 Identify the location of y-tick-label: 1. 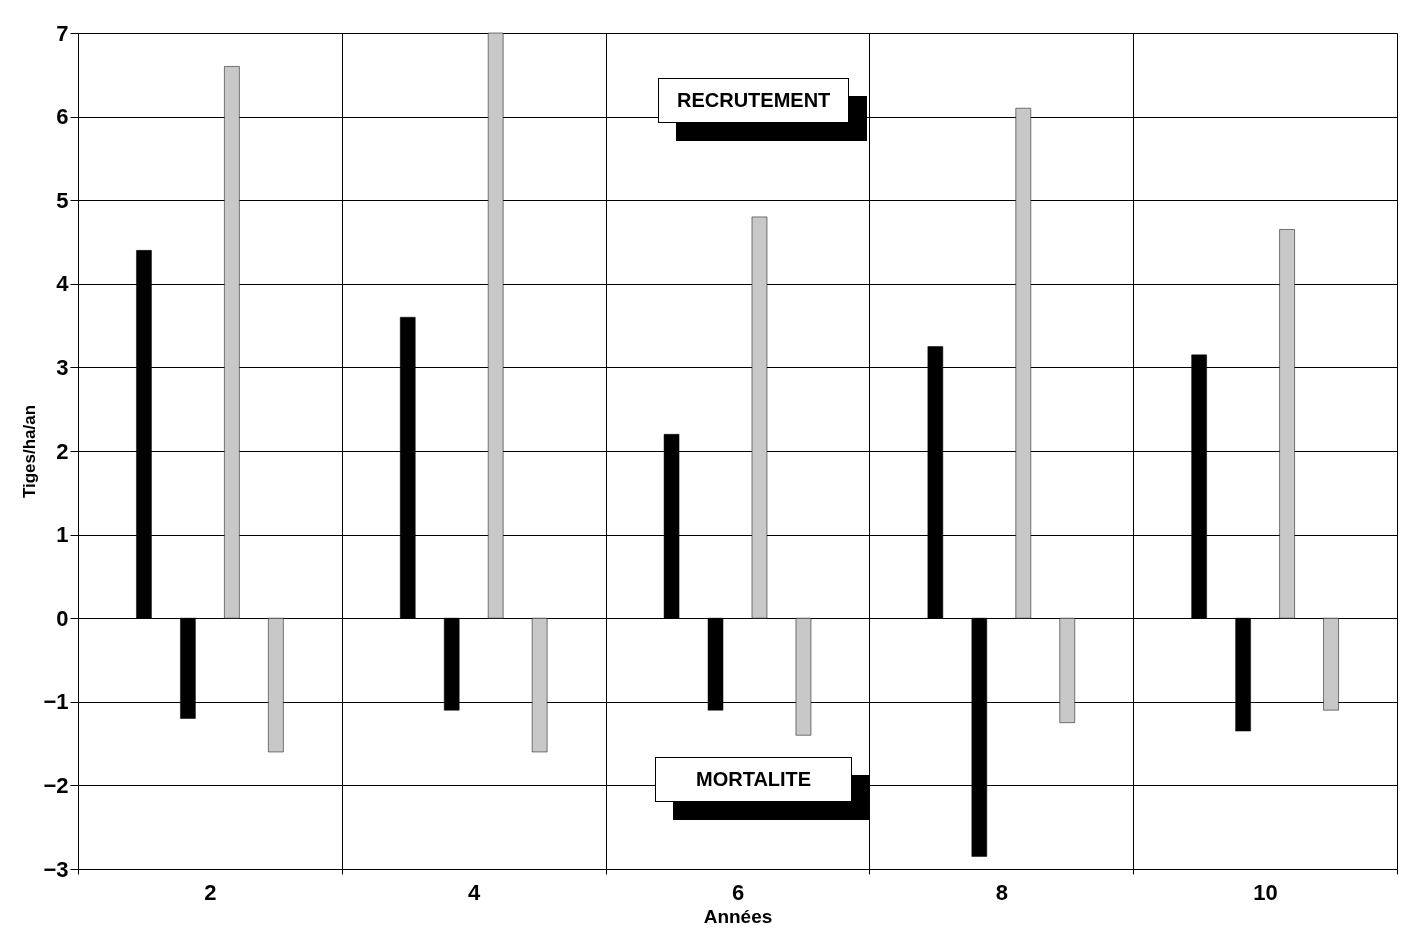
(62, 535).